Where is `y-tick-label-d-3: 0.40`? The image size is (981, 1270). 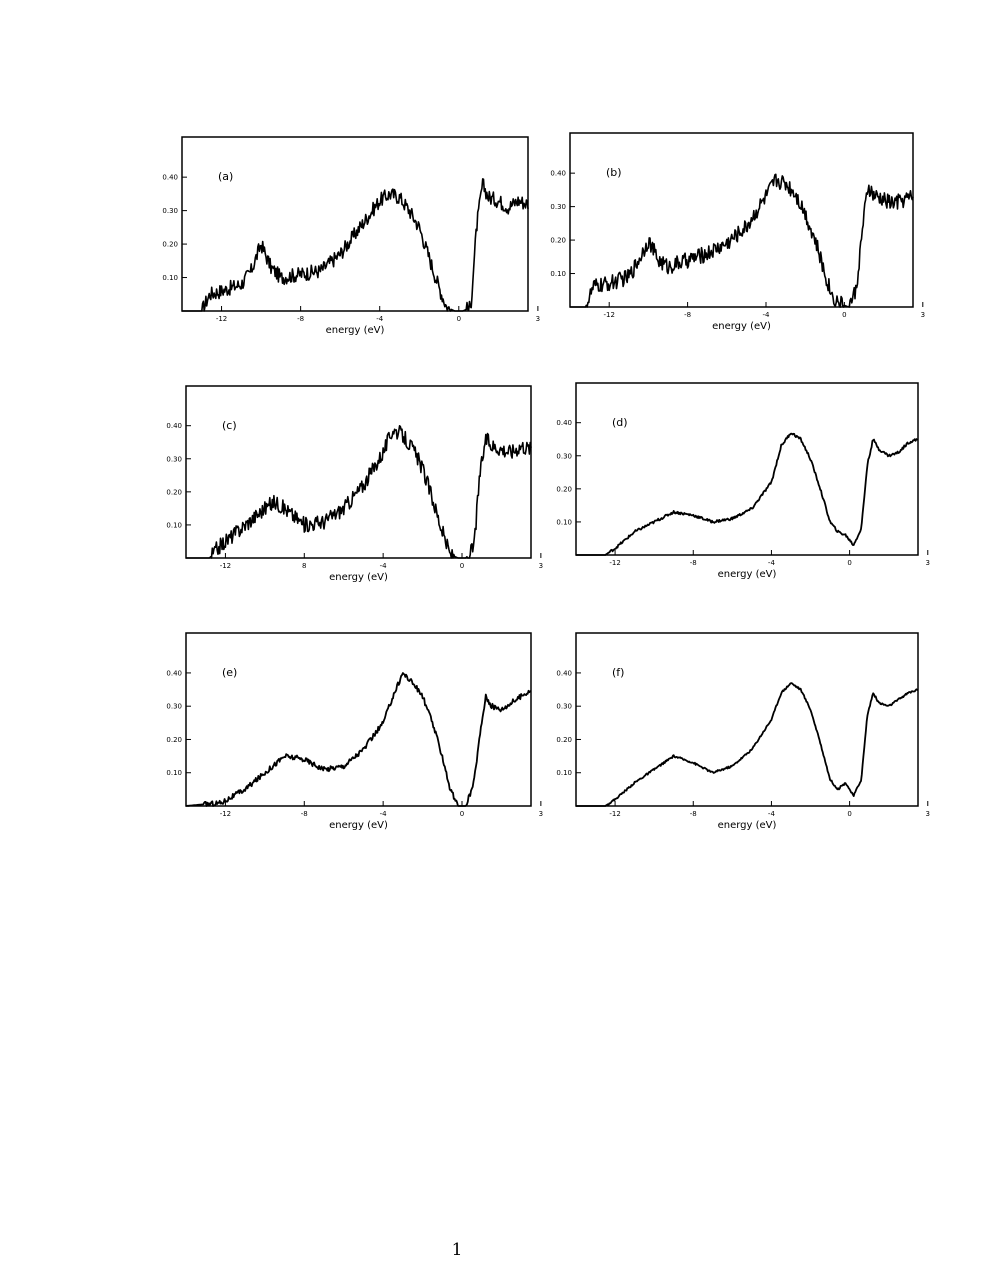
y-tick-label-d-3: 0.40 is located at coordinates (564, 423).